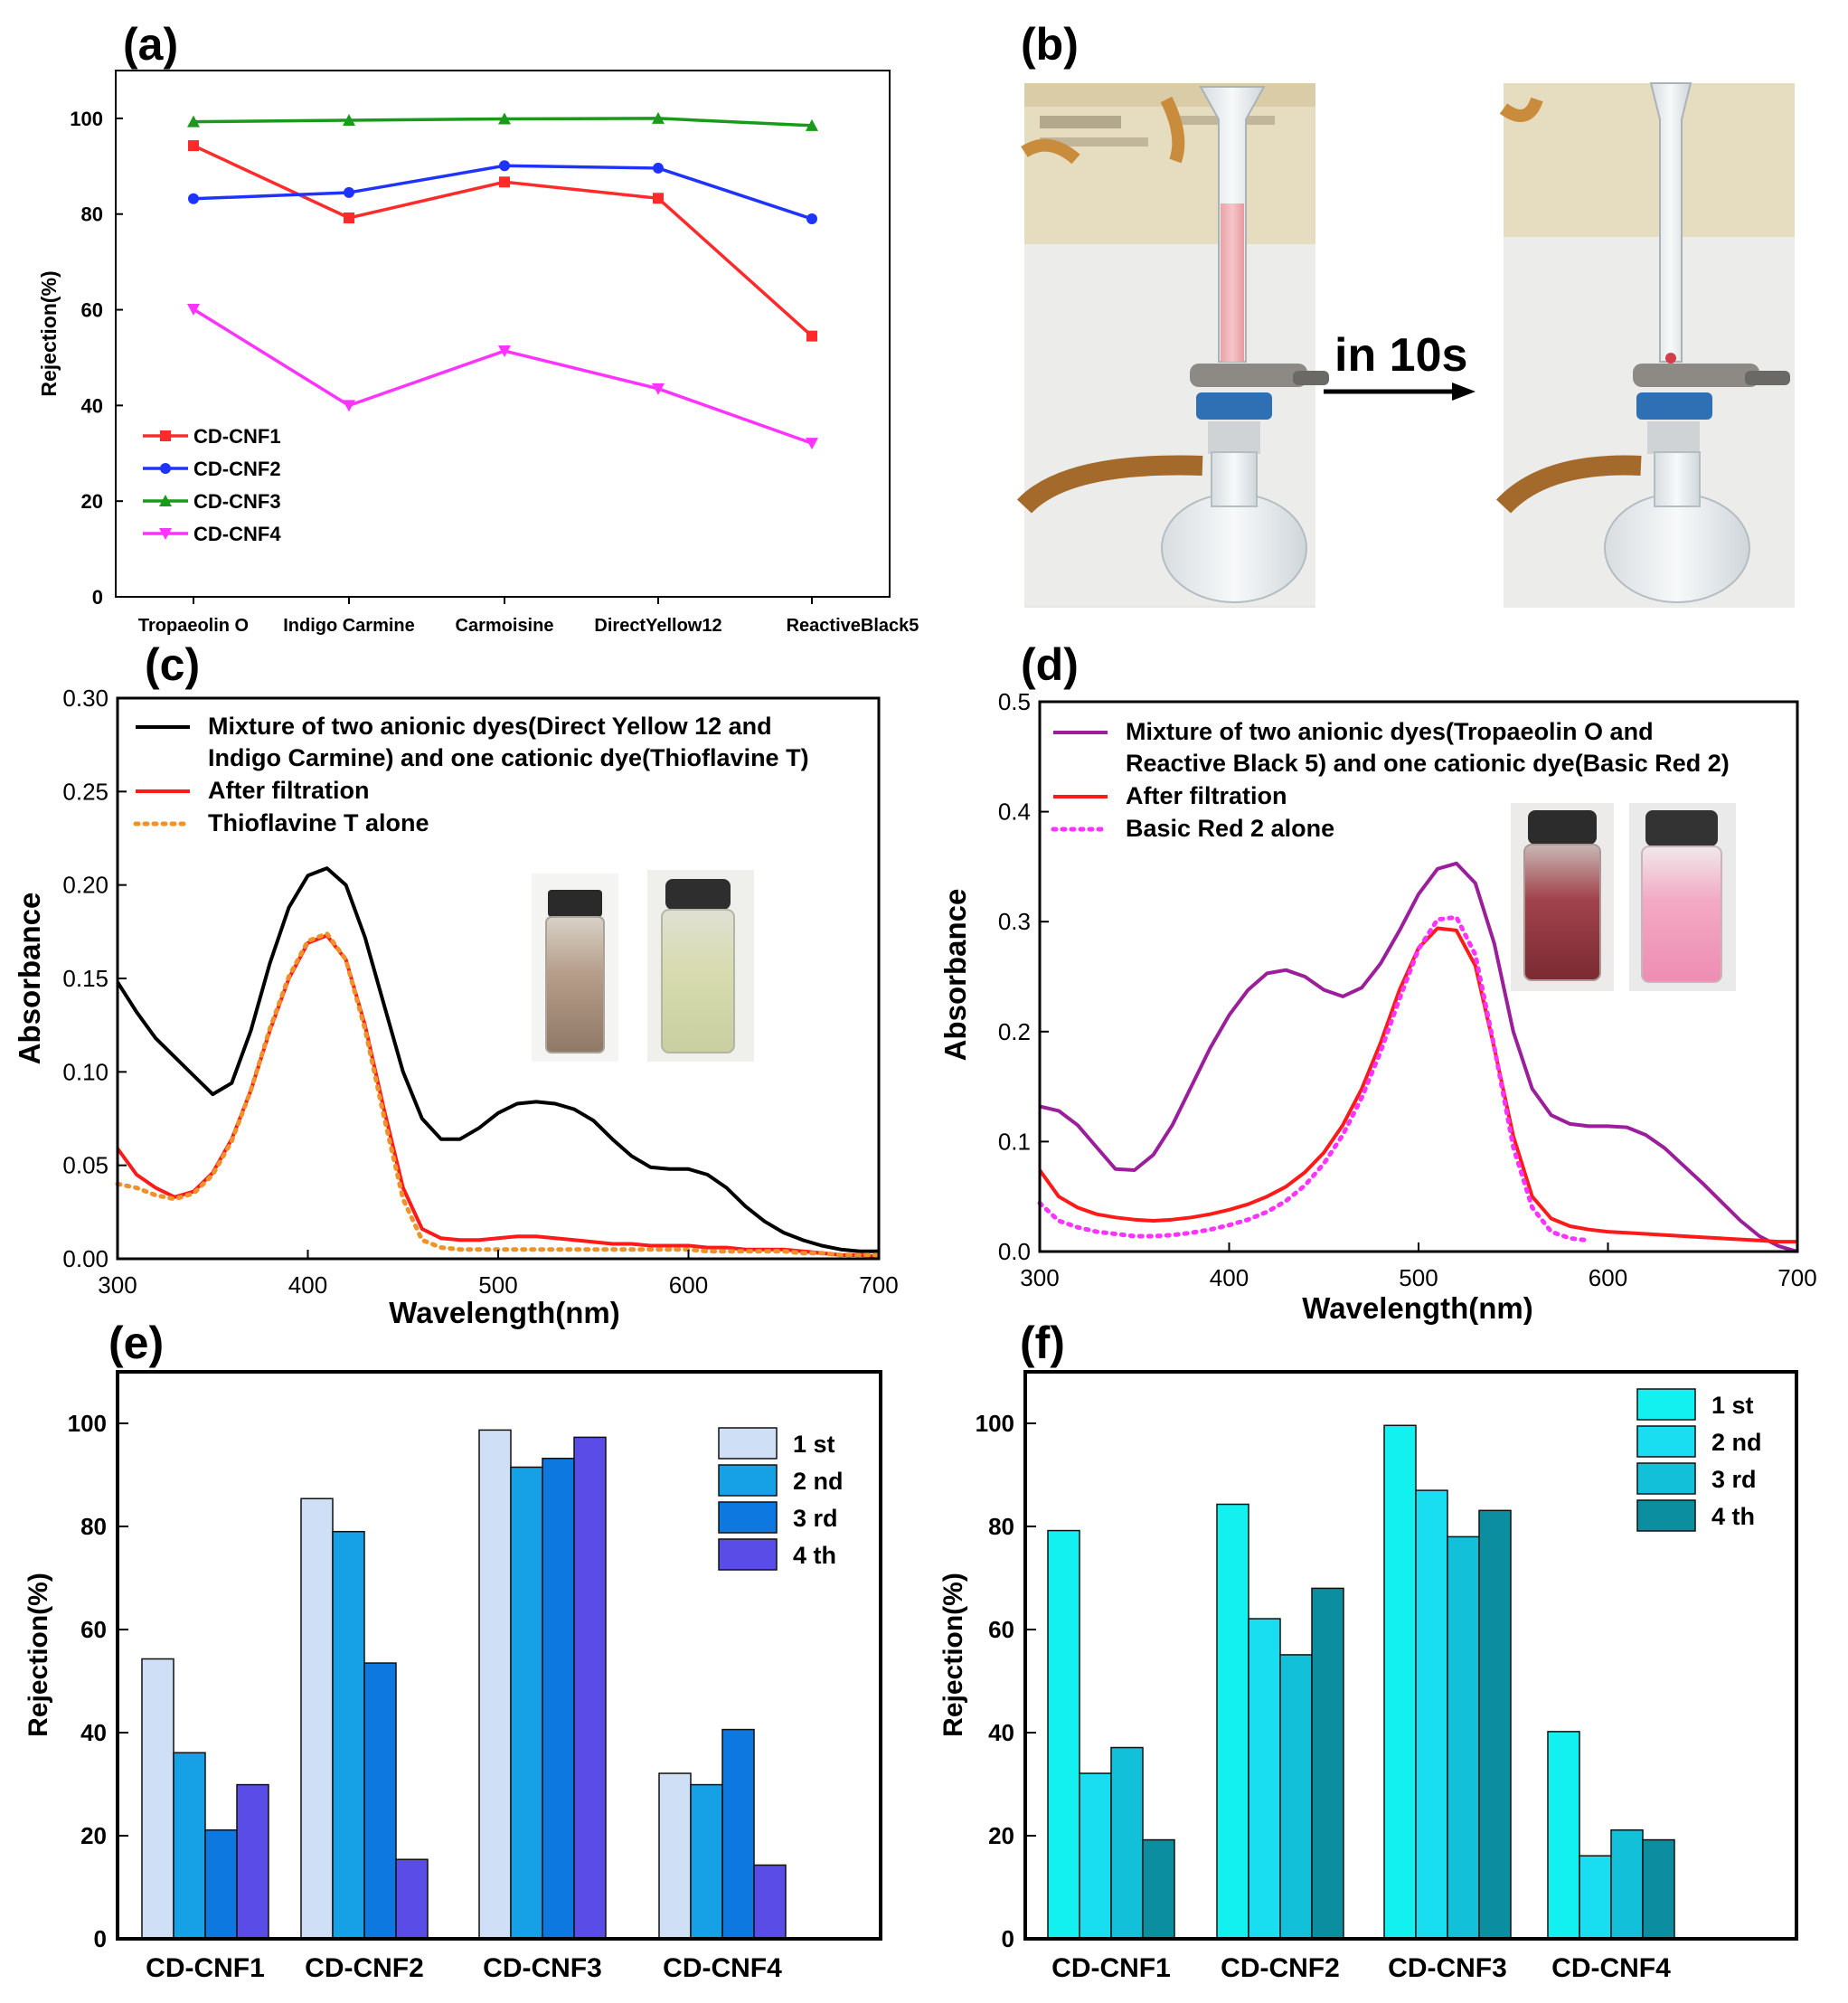 Image resolution: width=1848 pixels, height=2003 pixels. I want to click on legend-label: CD-CNF1, so click(237, 436).